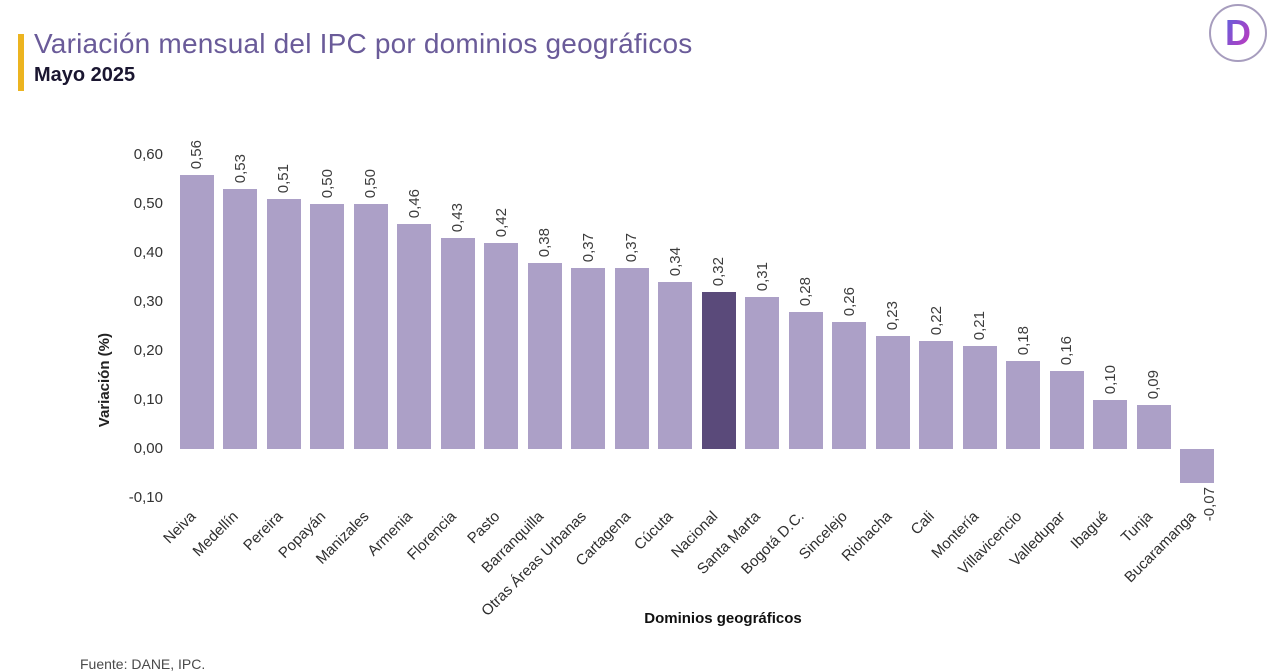 The width and height of the screenshot is (1280, 672). What do you see at coordinates (1110, 380) in the screenshot?
I see `bar-value-label: 0,10` at bounding box center [1110, 380].